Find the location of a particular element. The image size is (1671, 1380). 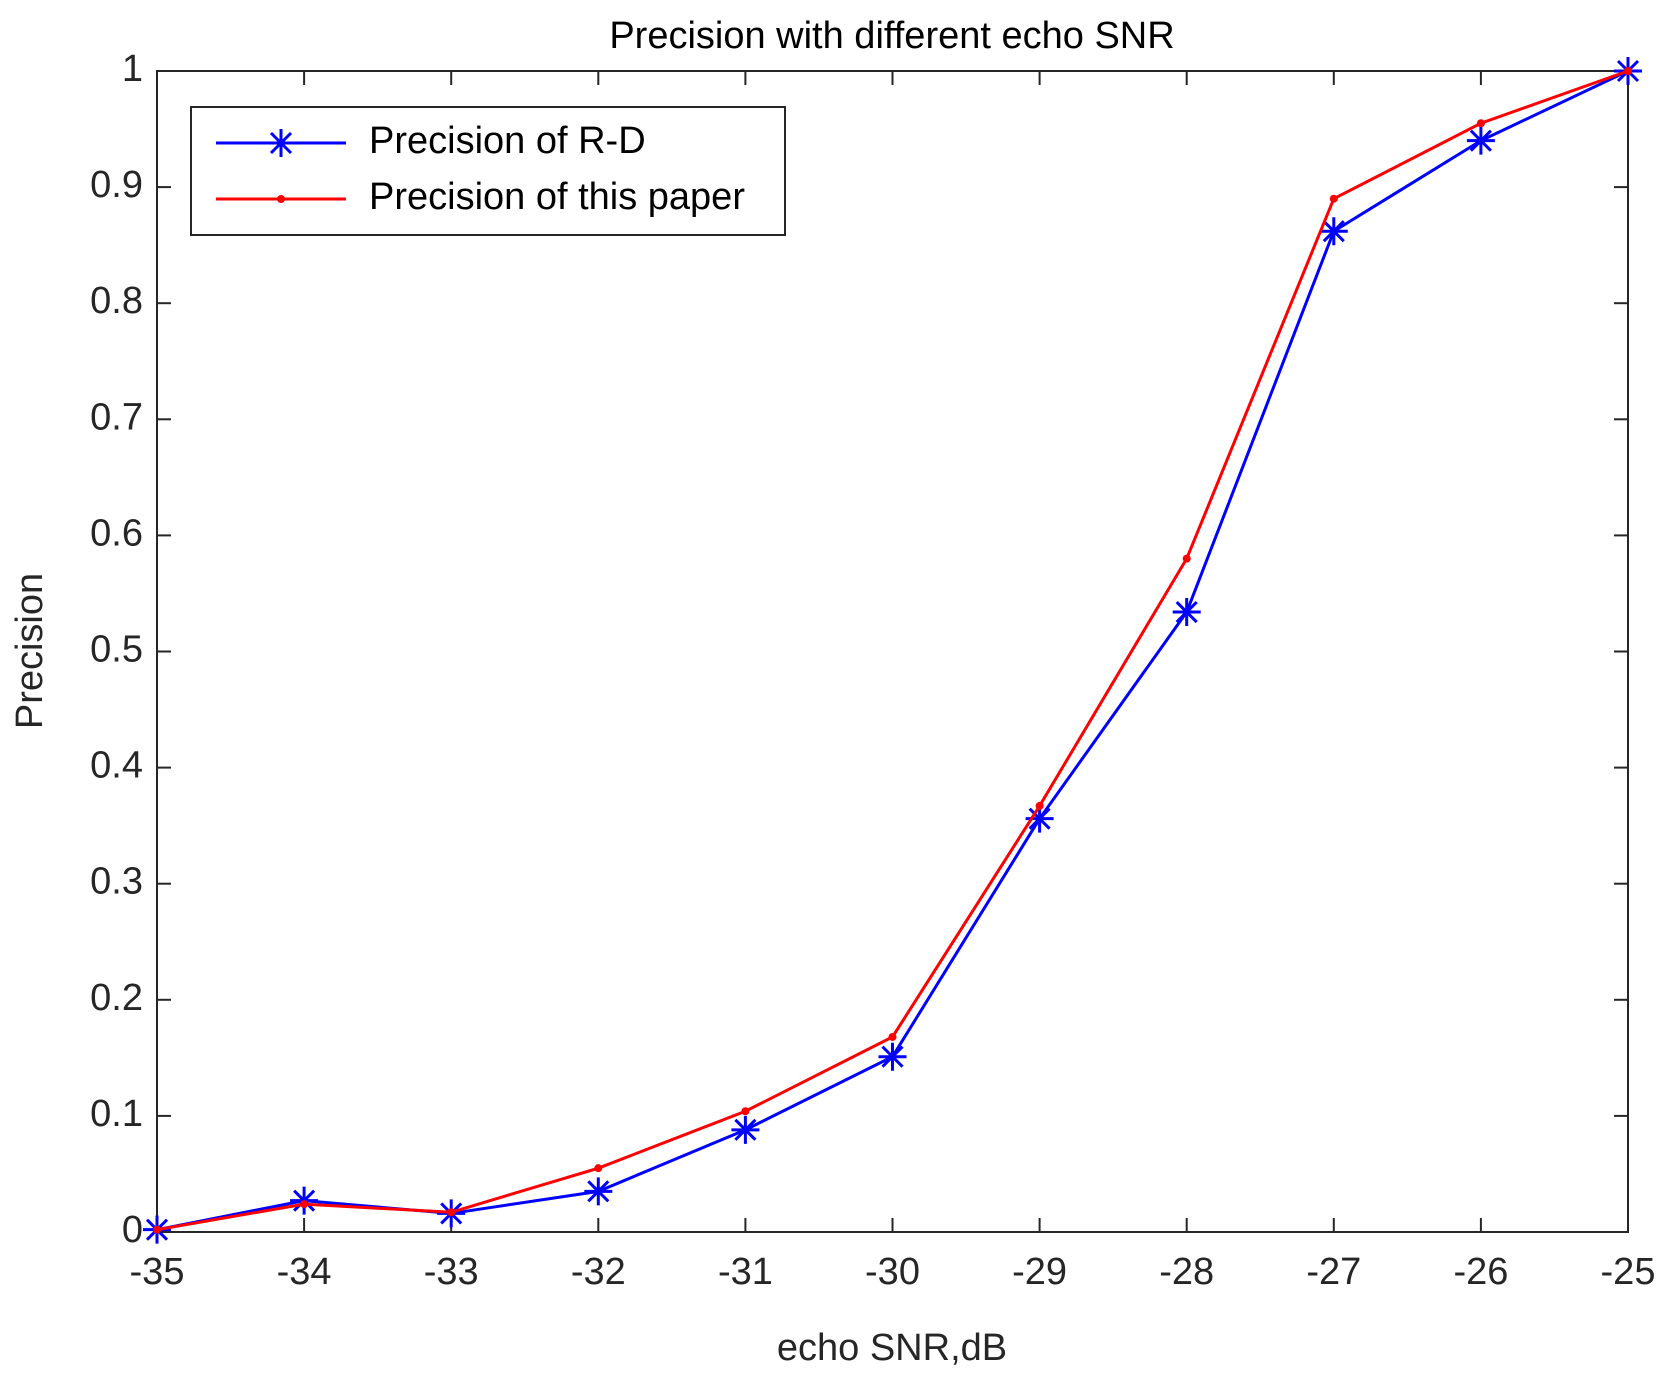

y-tick-label: 0.5 is located at coordinates (116, 650).